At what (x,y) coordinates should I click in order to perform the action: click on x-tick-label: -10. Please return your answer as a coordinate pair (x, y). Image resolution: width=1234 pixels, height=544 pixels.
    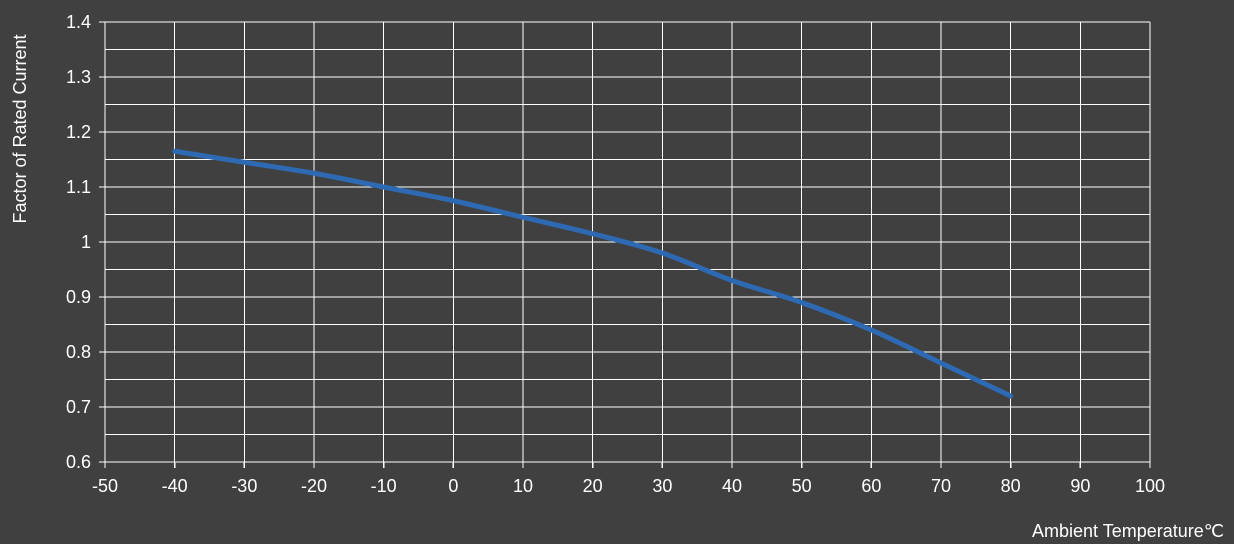
    Looking at the image, I should click on (384, 486).